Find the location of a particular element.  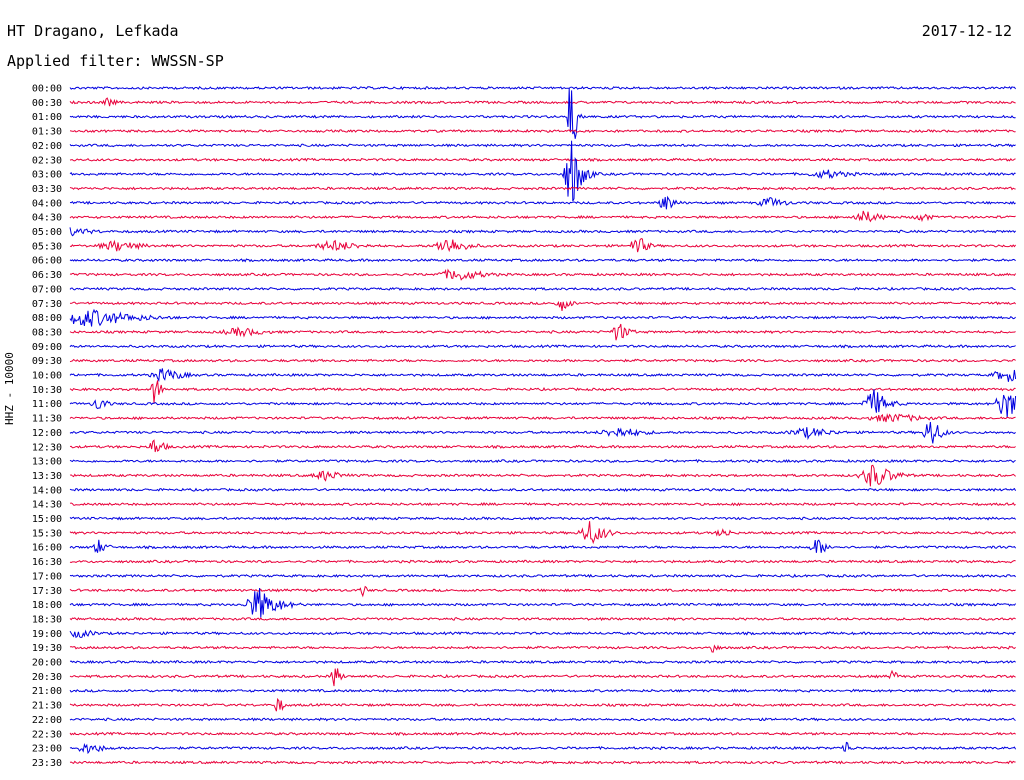

record-date: 2017-12-12 is located at coordinates (966, 31).